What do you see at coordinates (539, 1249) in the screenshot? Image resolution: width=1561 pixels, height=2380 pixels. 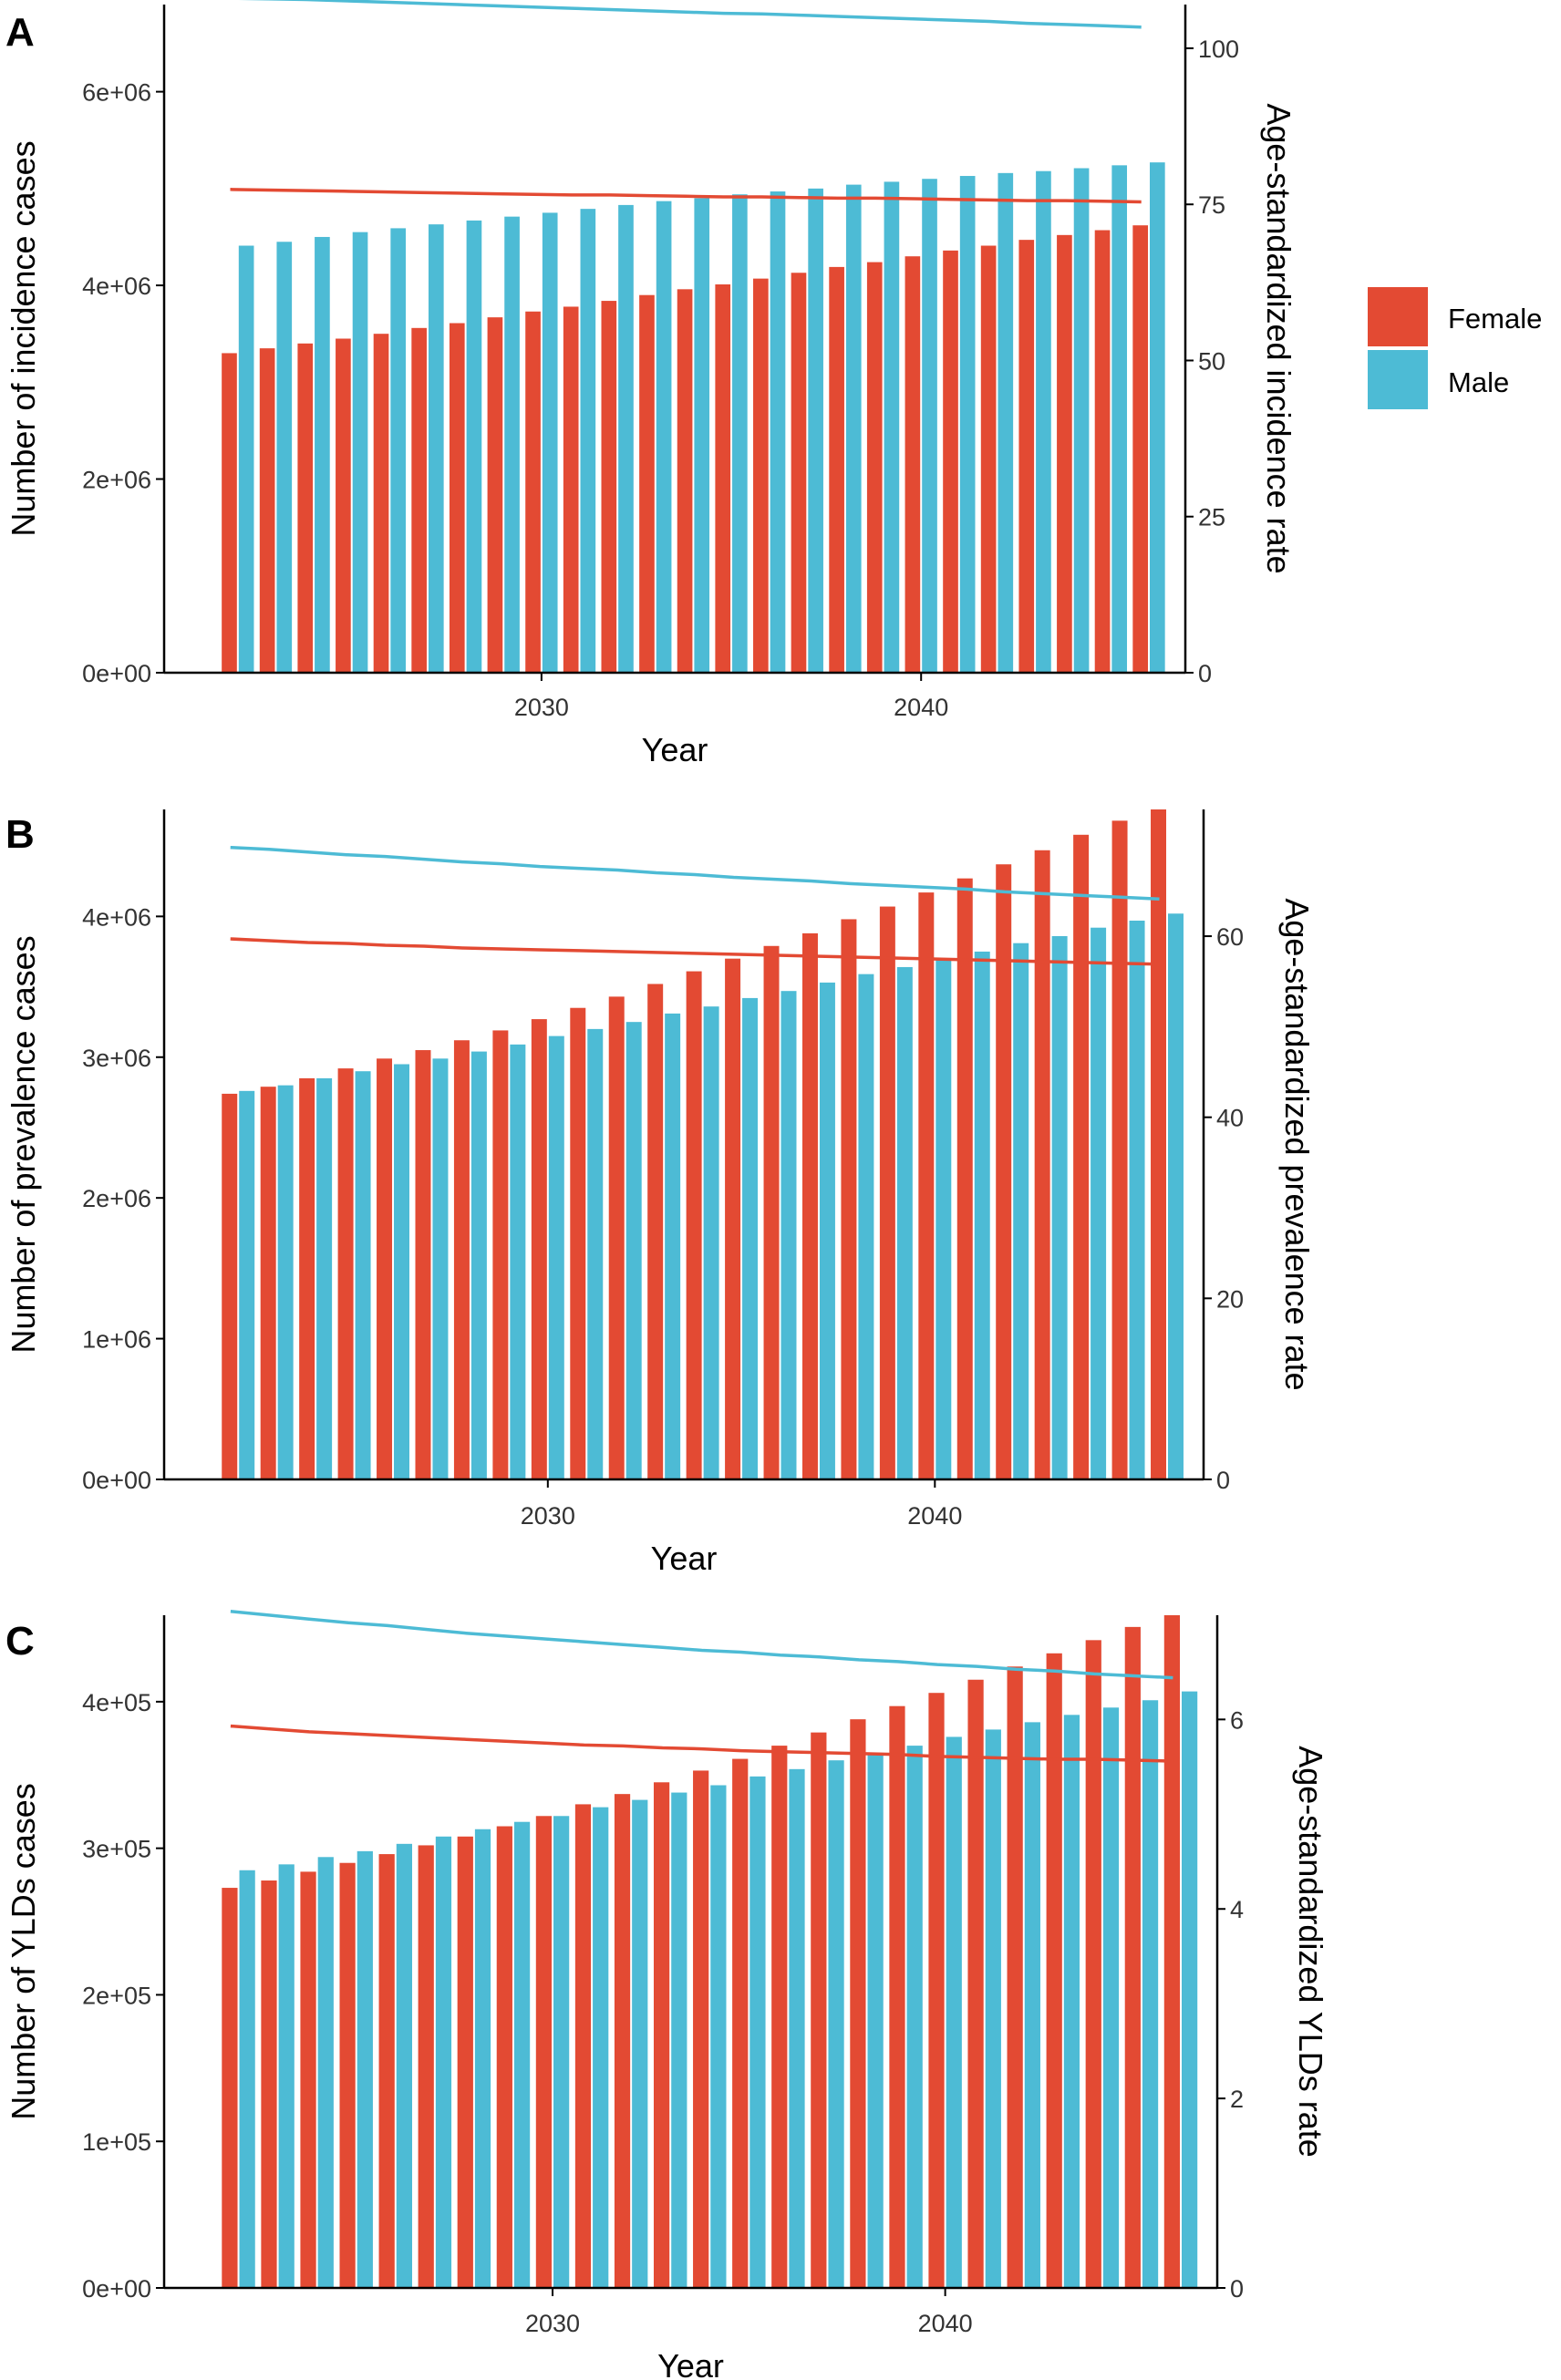 I see `bar-female-2030` at bounding box center [539, 1249].